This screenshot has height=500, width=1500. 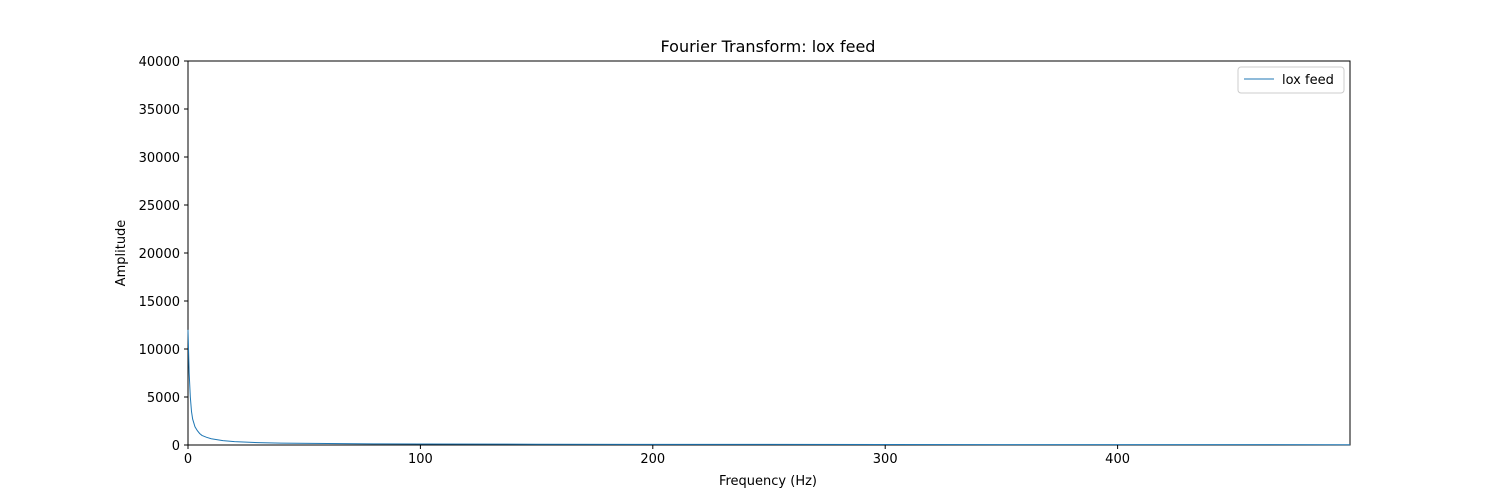 I want to click on y-axis: 0 5000 10000 15000 20000 25000 30000 35000 40000, so click(x=163, y=254).